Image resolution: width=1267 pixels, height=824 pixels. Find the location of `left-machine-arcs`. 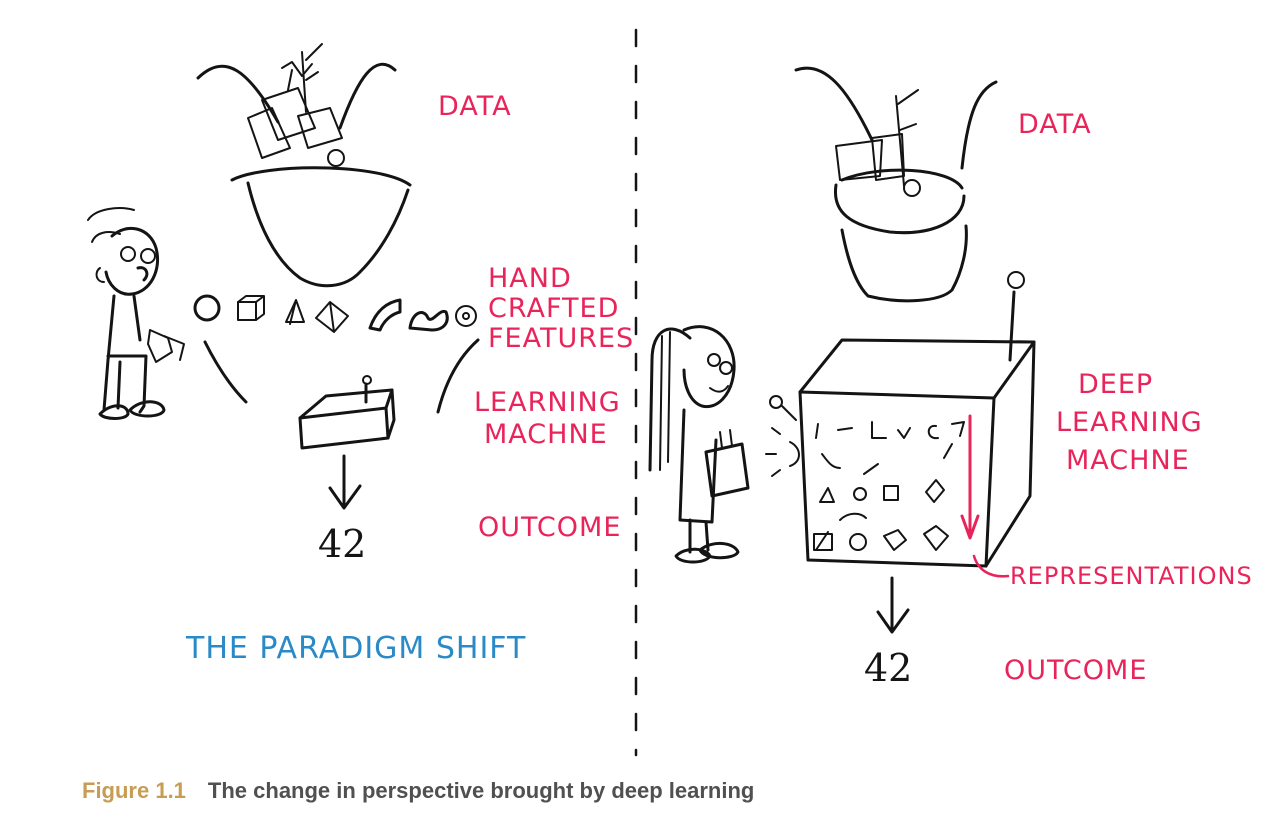

left-machine-arcs is located at coordinates (341, 376).